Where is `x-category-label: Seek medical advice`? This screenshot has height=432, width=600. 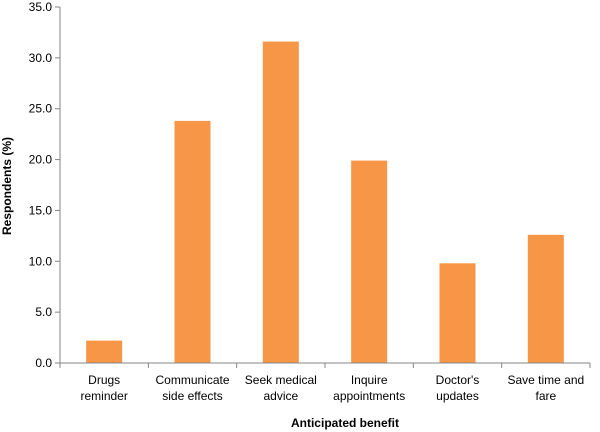
x-category-label: Seek medical advice is located at coordinates (281, 388).